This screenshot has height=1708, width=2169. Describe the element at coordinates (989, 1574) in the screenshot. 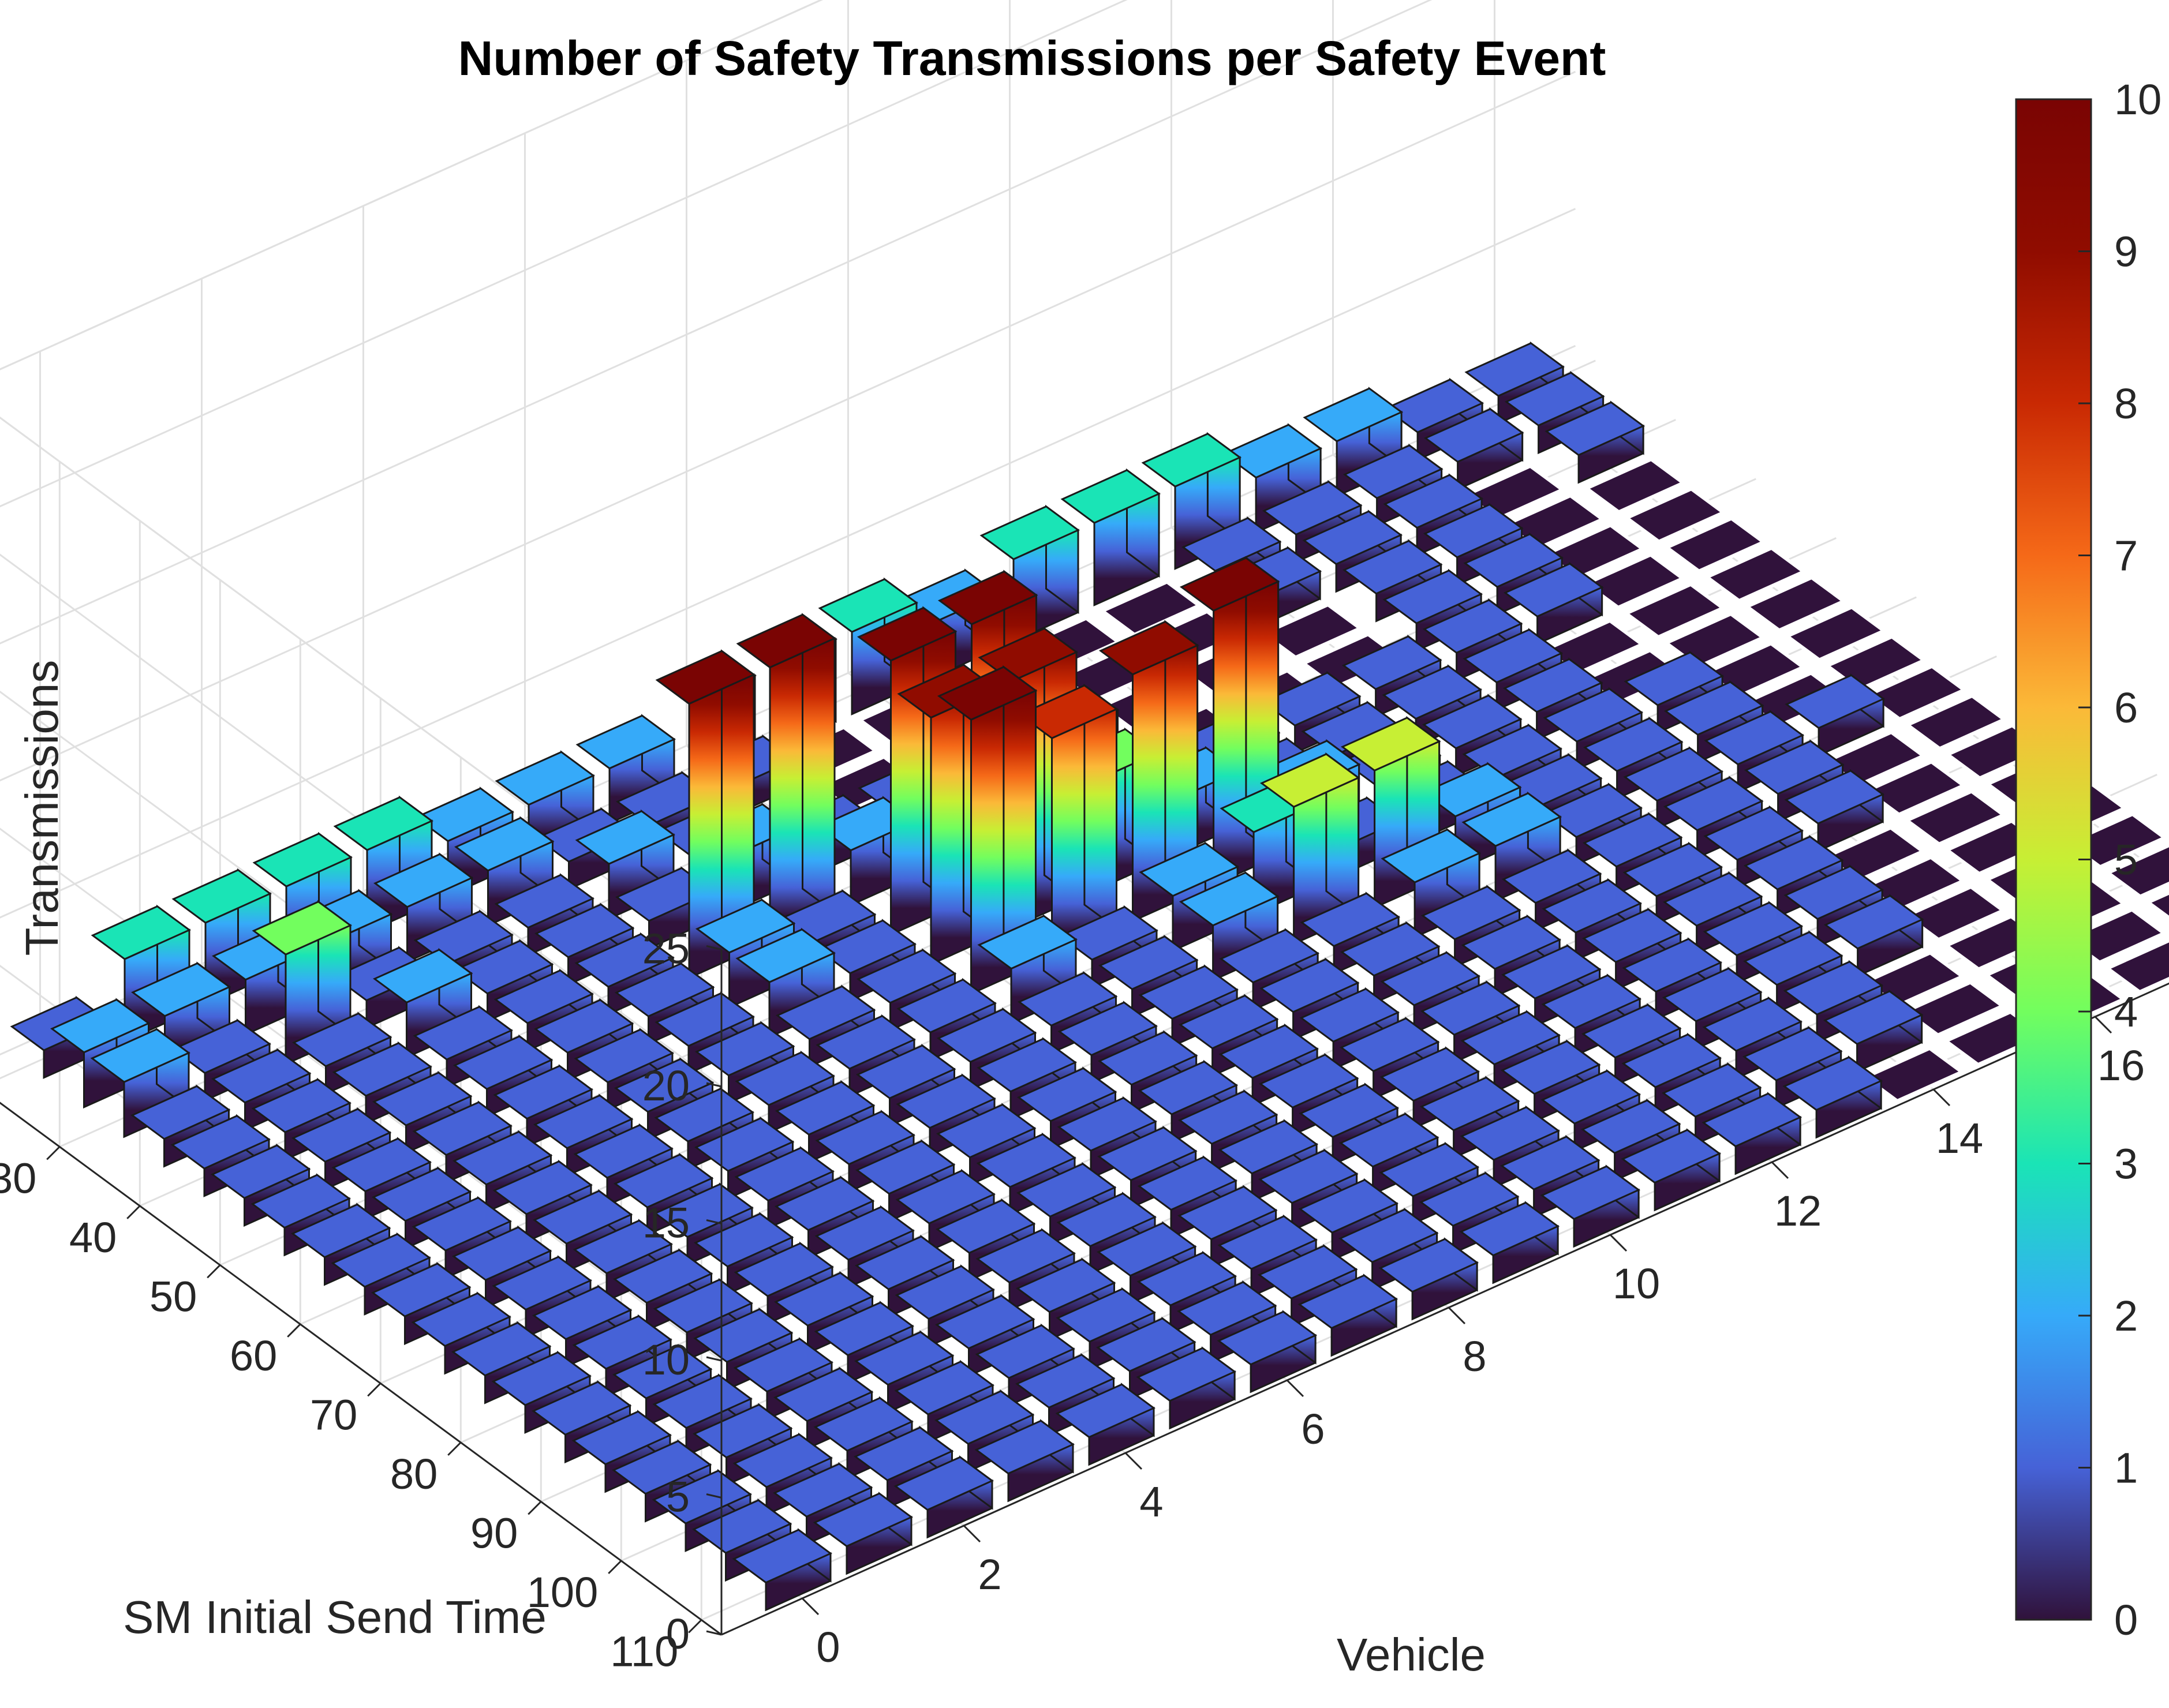

I see `vehicle-tick-label: 2` at that location.